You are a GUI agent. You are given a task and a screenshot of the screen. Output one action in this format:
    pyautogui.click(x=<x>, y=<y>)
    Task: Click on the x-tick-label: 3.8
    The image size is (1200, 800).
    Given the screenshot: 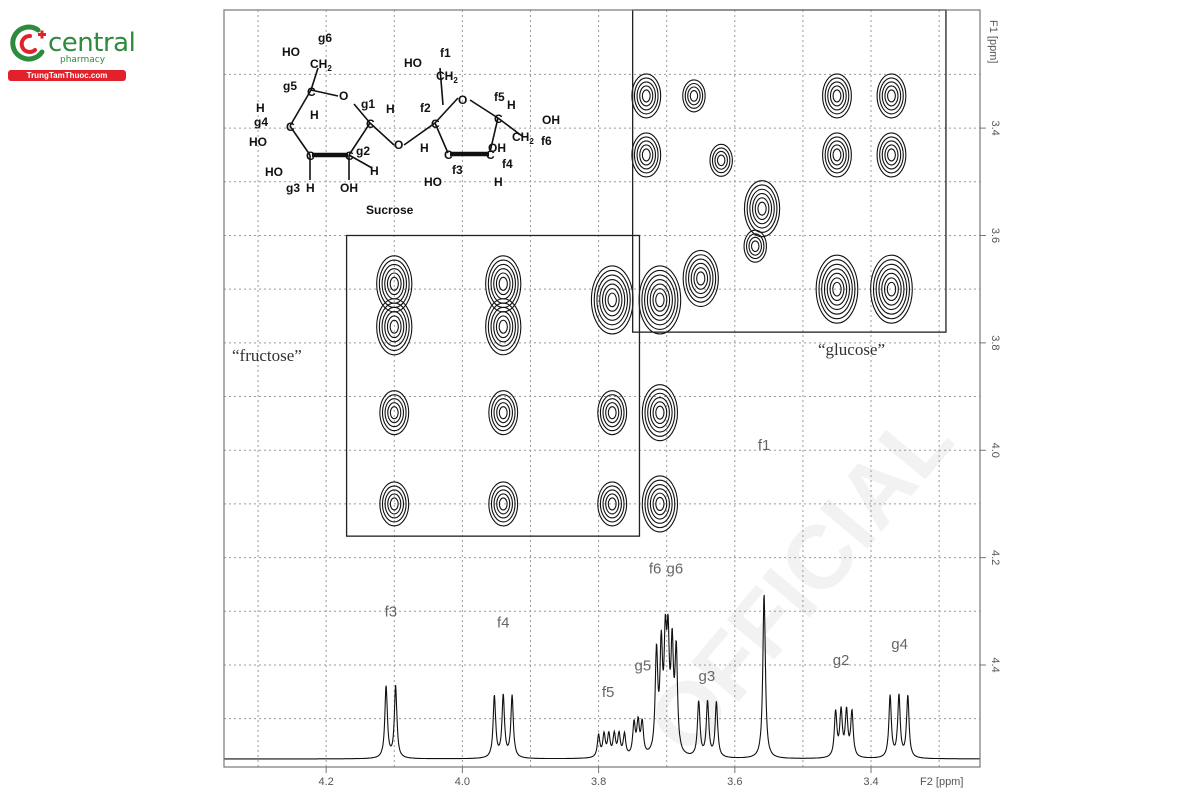 What is the action you would take?
    pyautogui.click(x=598, y=782)
    